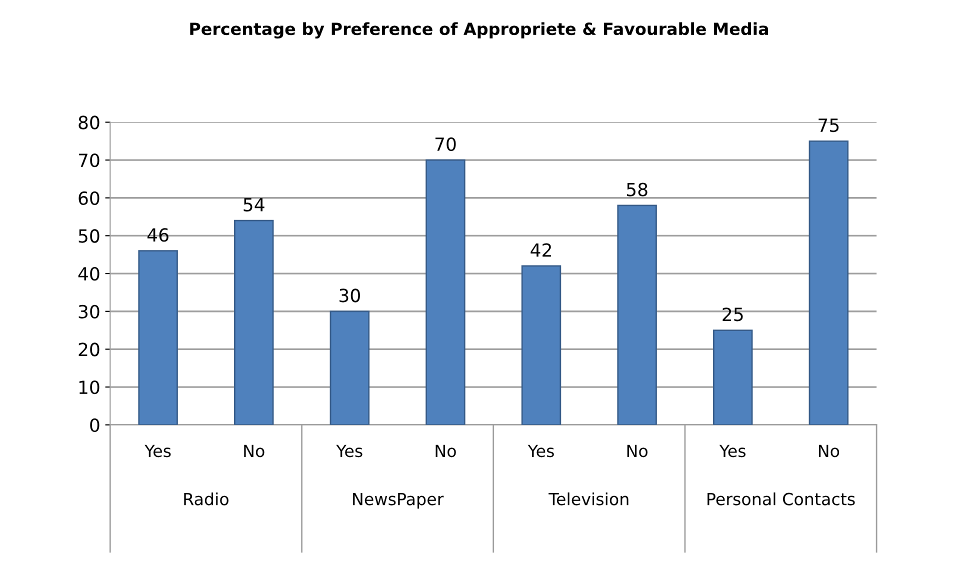  I want to click on y-tick-label: 10, so click(89, 387).